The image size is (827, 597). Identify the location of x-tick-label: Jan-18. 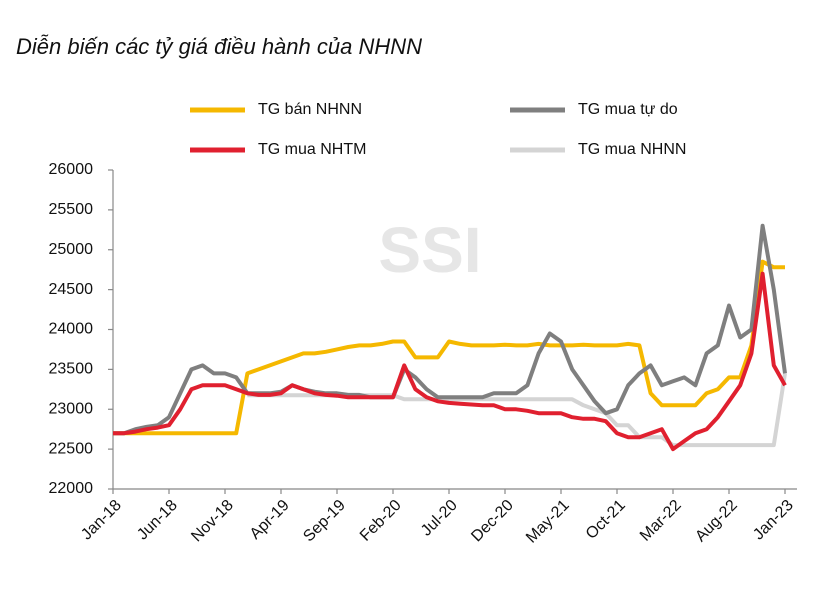
(101, 520).